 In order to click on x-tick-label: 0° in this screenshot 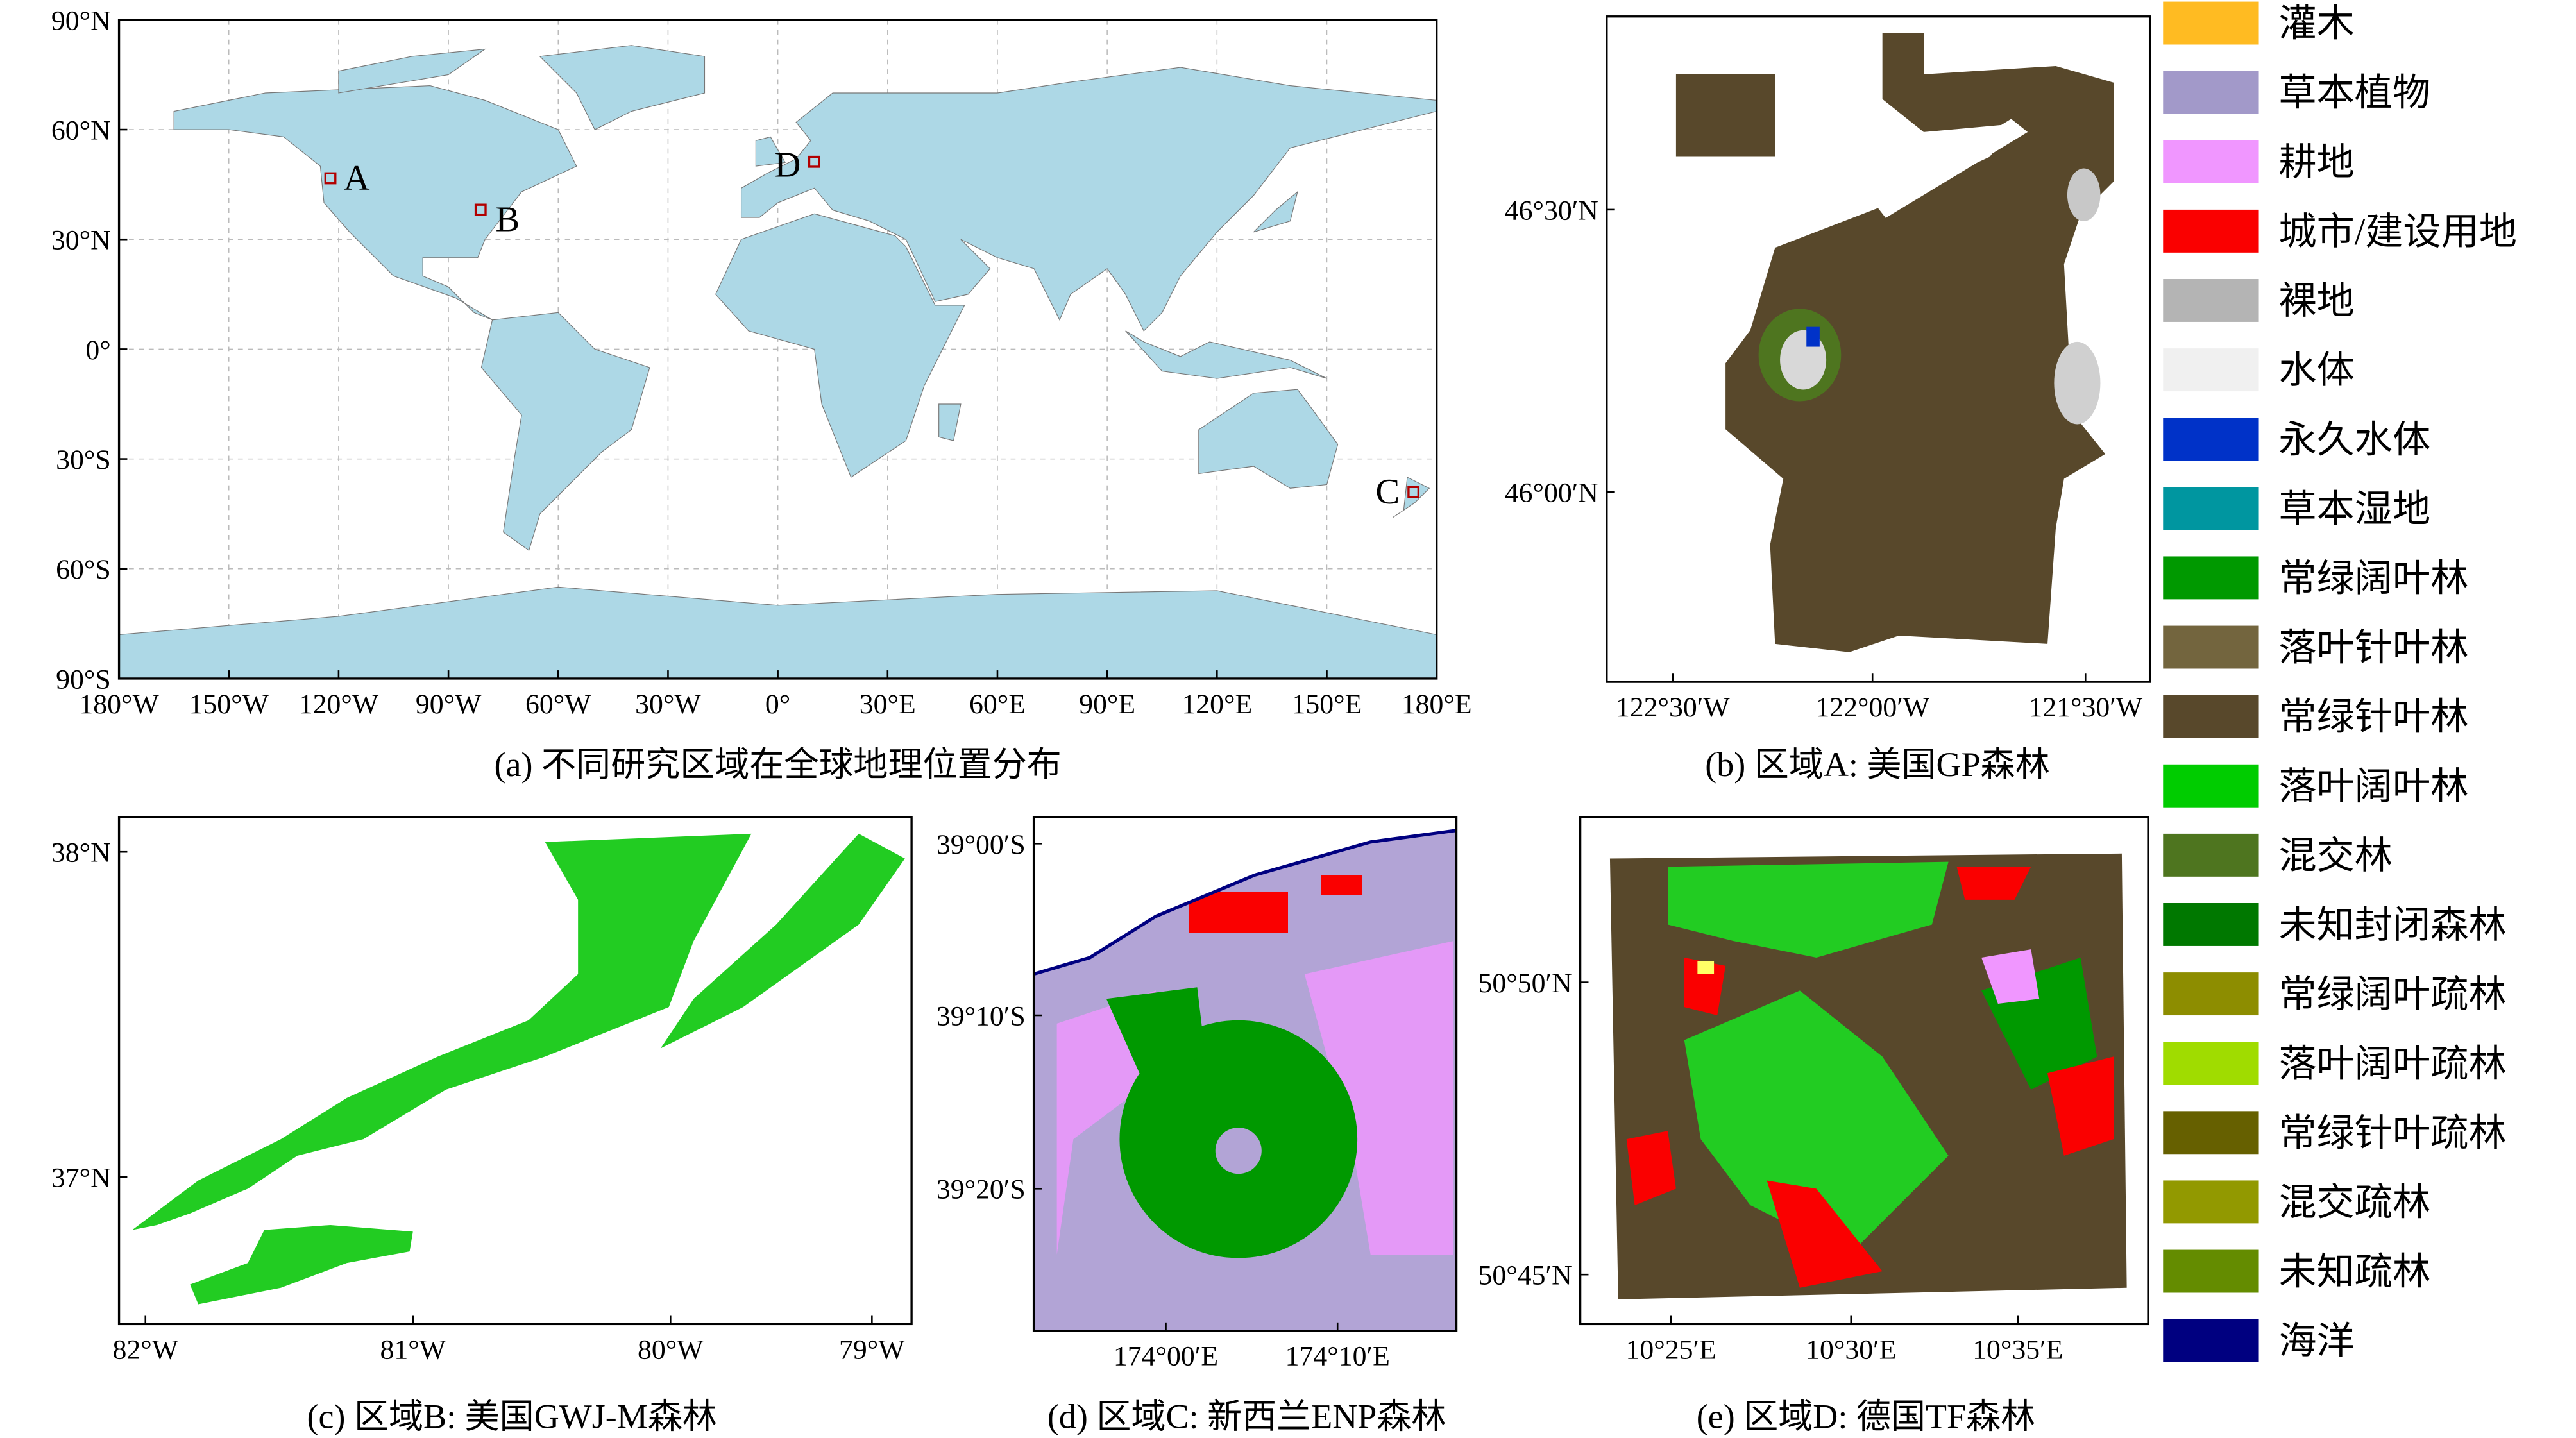, I will do `click(777, 704)`.